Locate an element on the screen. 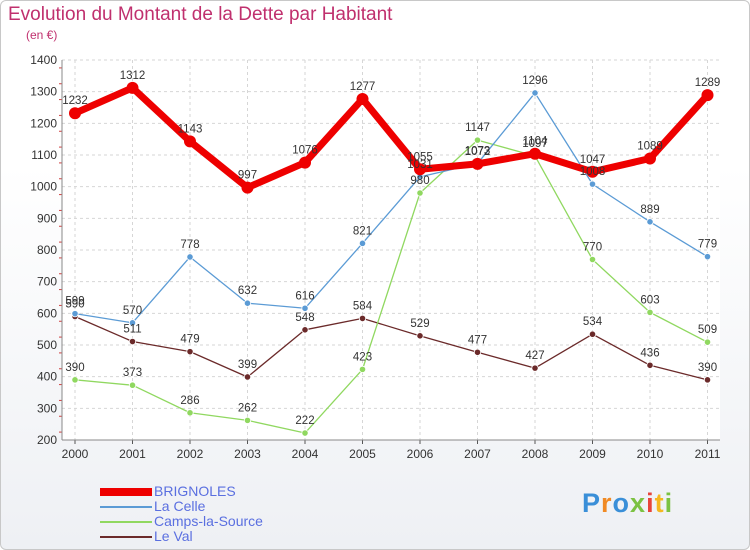 The width and height of the screenshot is (750, 550). data-label: 286 is located at coordinates (189, 401).